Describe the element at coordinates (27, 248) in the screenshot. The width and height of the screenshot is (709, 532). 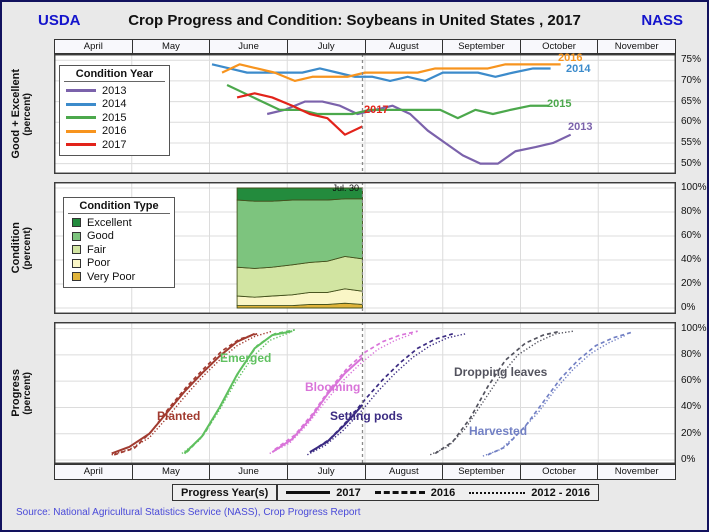
I see `condition-axis-unit-text: (percent)` at that location.